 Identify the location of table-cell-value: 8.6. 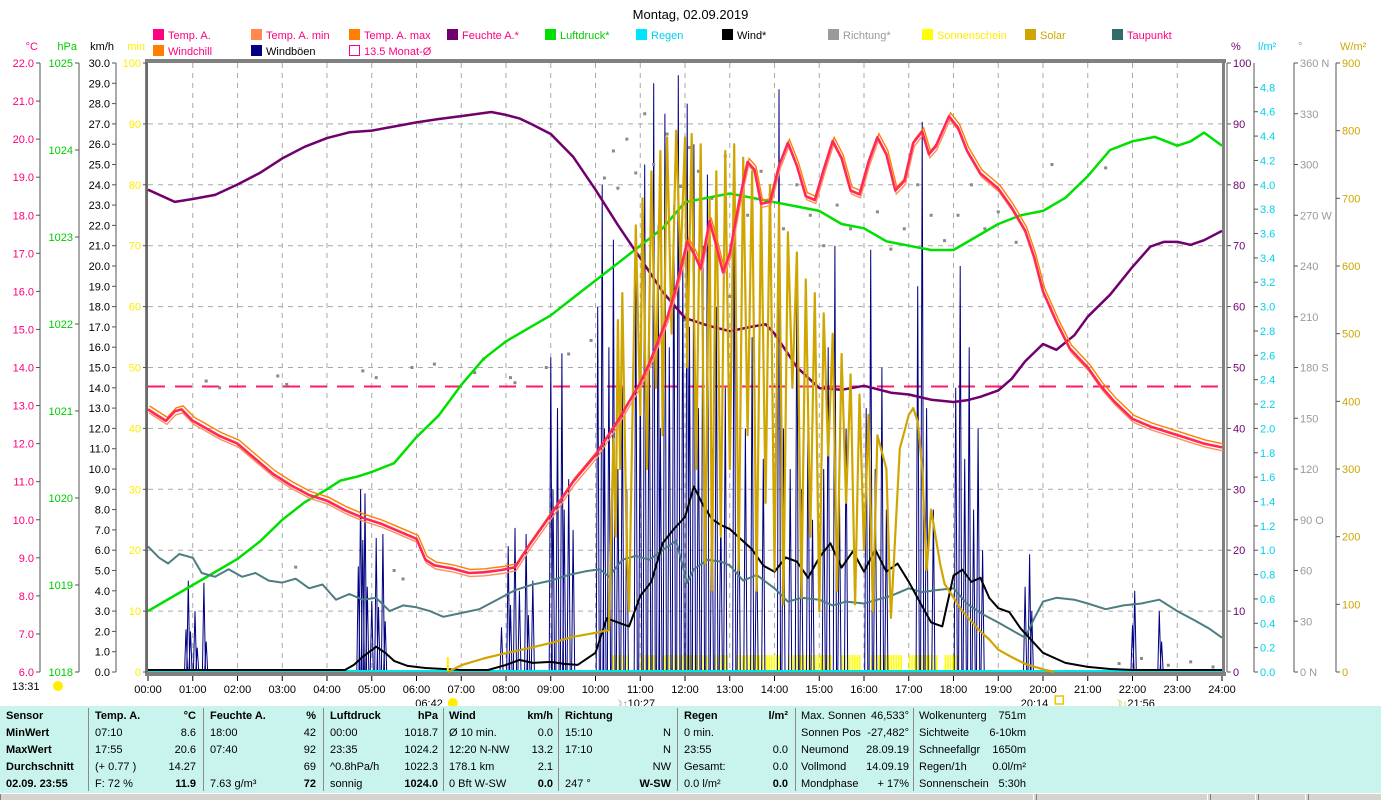
(188, 733).